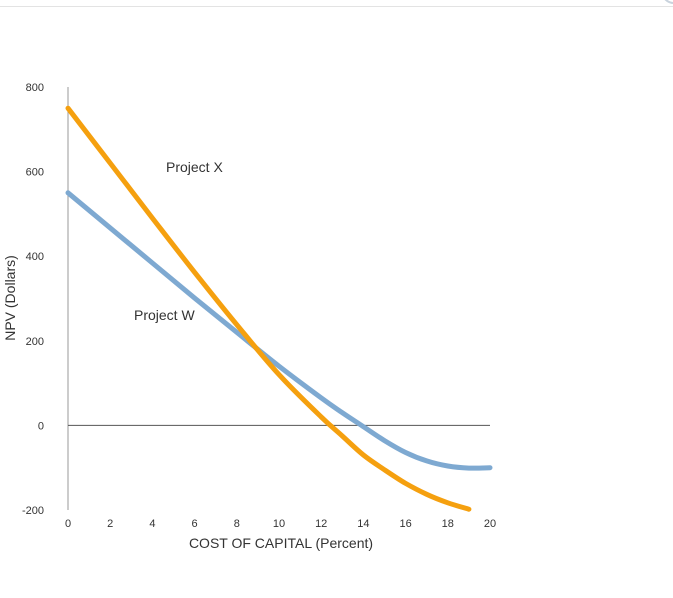  What do you see at coordinates (35, 257) in the screenshot?
I see `y-tick-label: 400` at bounding box center [35, 257].